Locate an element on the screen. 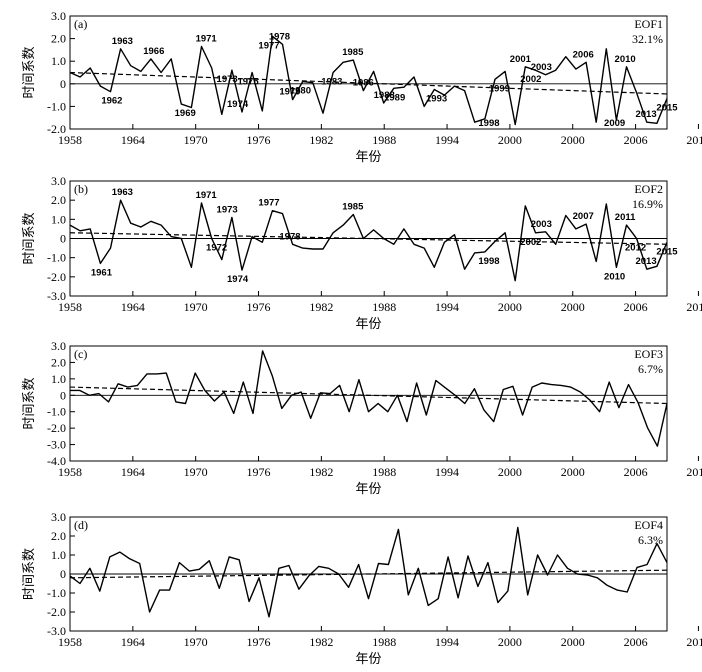 This screenshot has height=672, width=702. panel-4-ylabel: 时间系数 is located at coordinates (29, 574).